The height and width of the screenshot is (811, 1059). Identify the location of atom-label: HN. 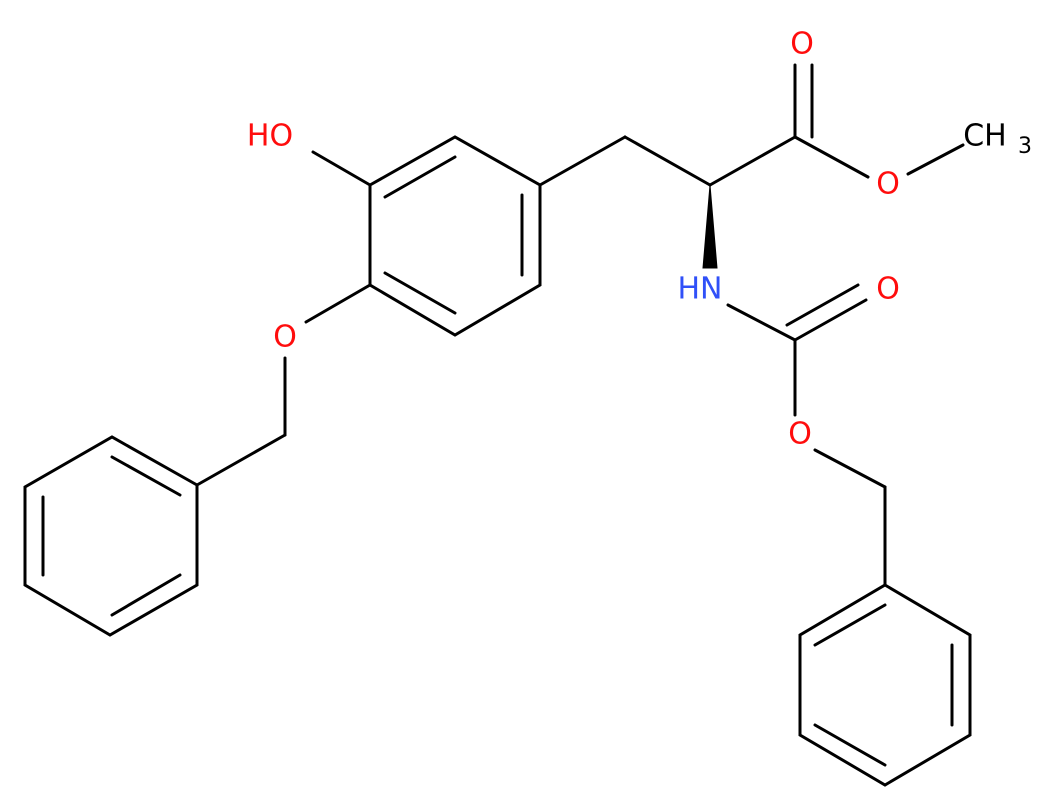
(700, 289).